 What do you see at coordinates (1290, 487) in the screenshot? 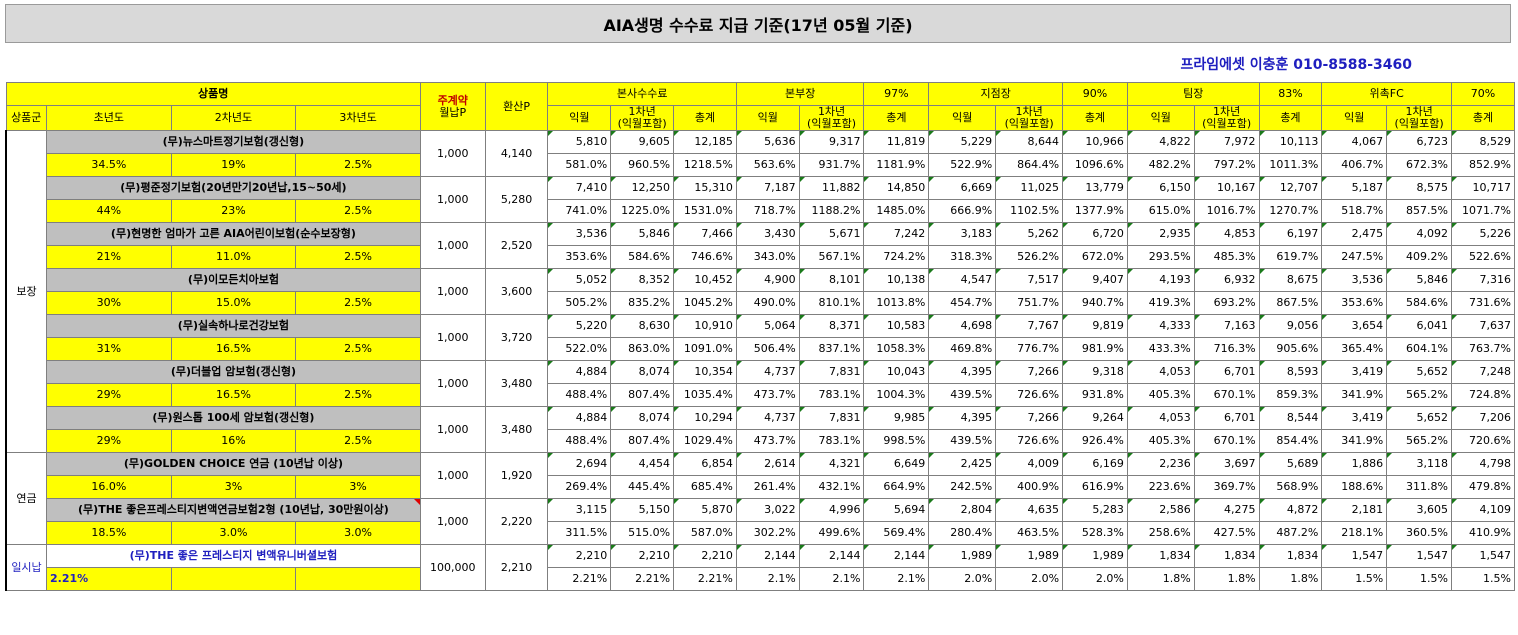
I see `commission-percent: 568.9%` at bounding box center [1290, 487].